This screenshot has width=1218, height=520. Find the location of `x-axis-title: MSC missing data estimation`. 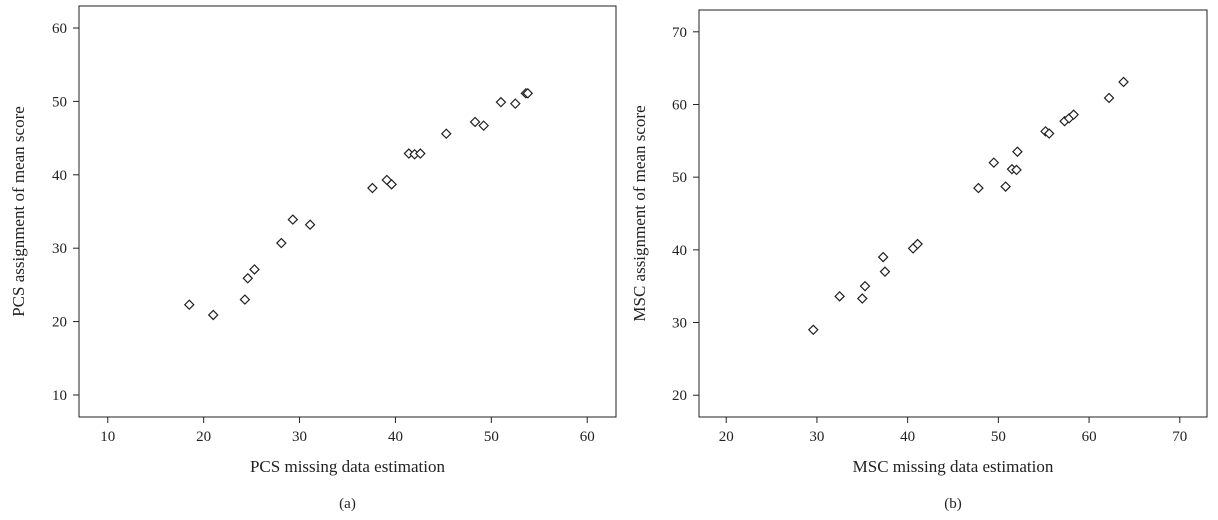

x-axis-title: MSC missing data estimation is located at coordinates (953, 466).